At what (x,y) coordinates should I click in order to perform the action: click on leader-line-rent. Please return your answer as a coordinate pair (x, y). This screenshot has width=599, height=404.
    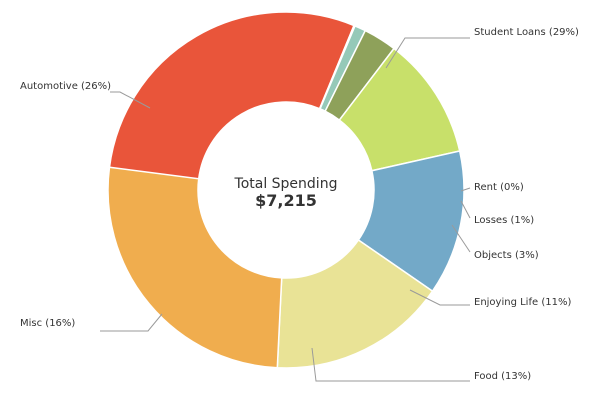
    Looking at the image, I should click on (465, 189).